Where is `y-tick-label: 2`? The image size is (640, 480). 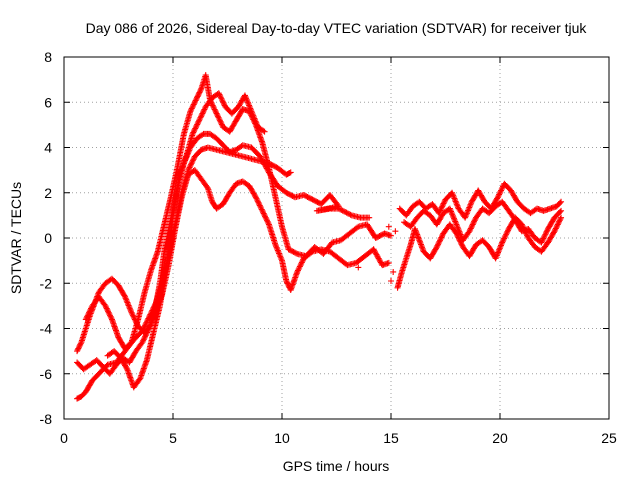
y-tick-label: 2 is located at coordinates (48, 193).